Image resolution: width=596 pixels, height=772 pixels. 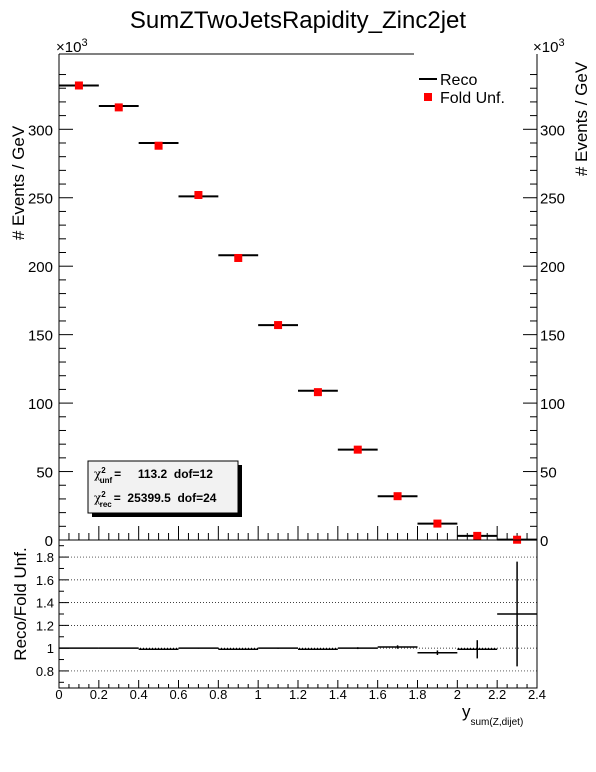 I want to click on x-tick-label: 0.8, so click(x=218, y=694).